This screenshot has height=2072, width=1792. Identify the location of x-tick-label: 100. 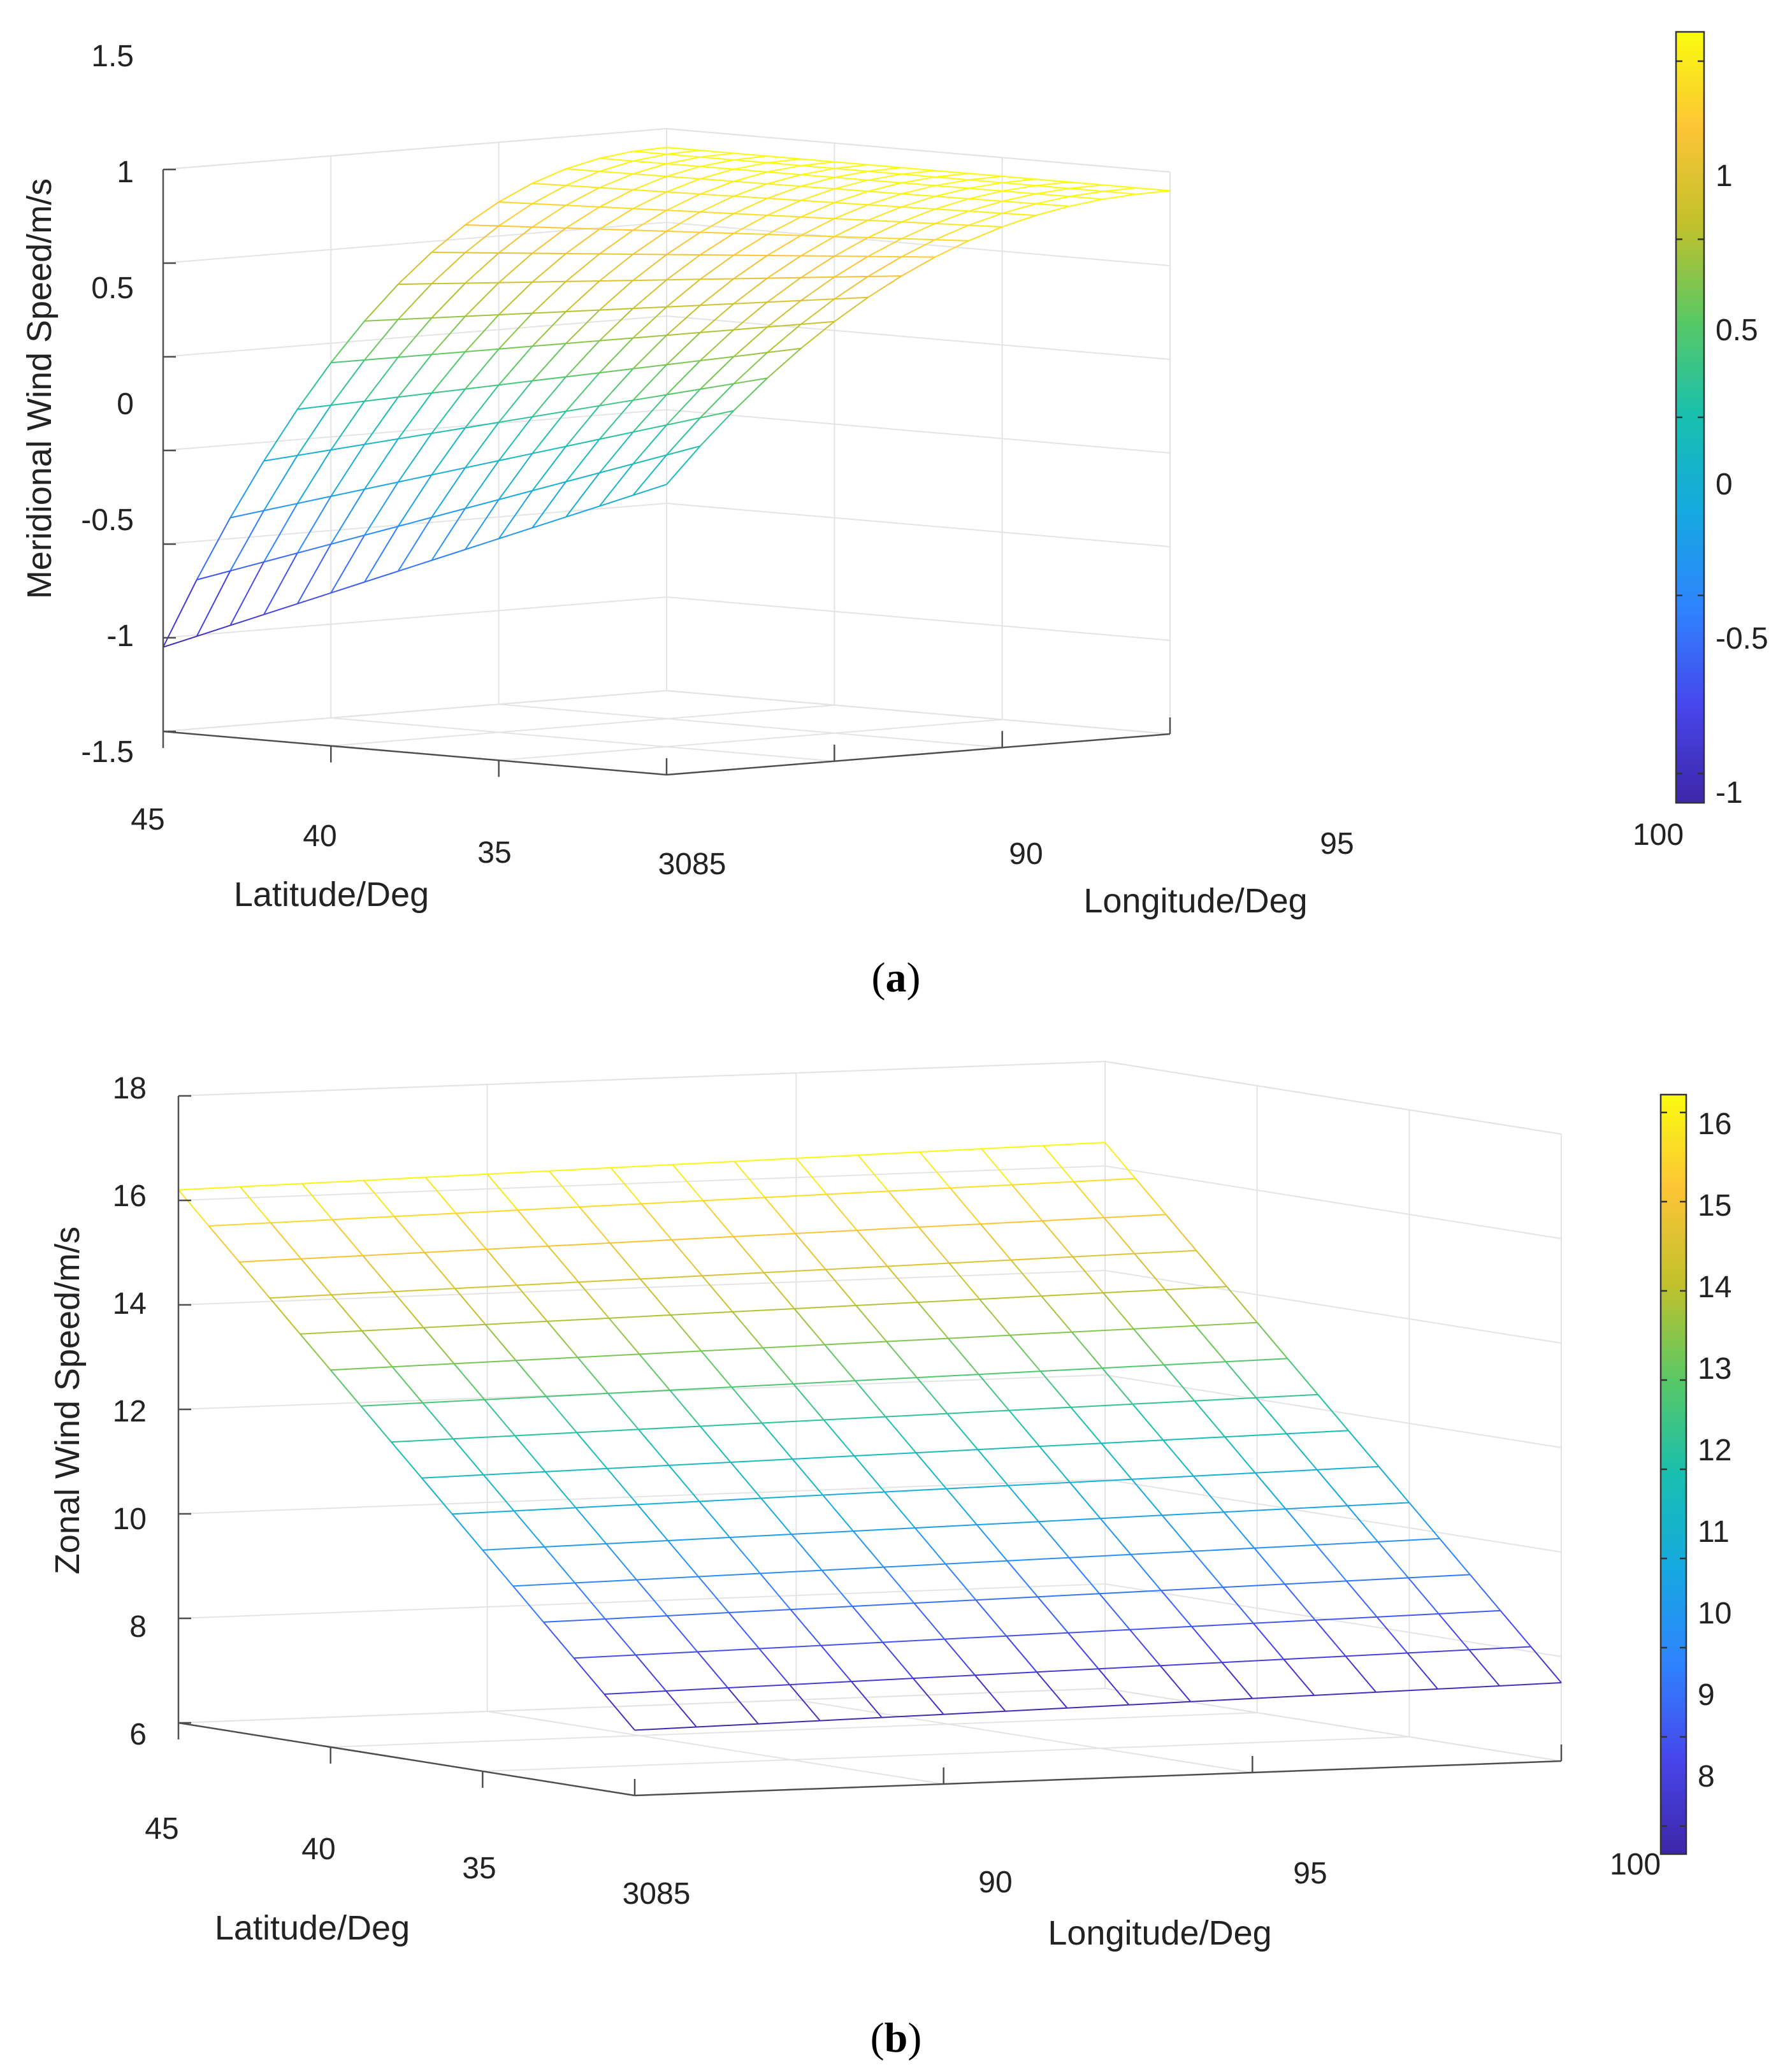
(1658, 835).